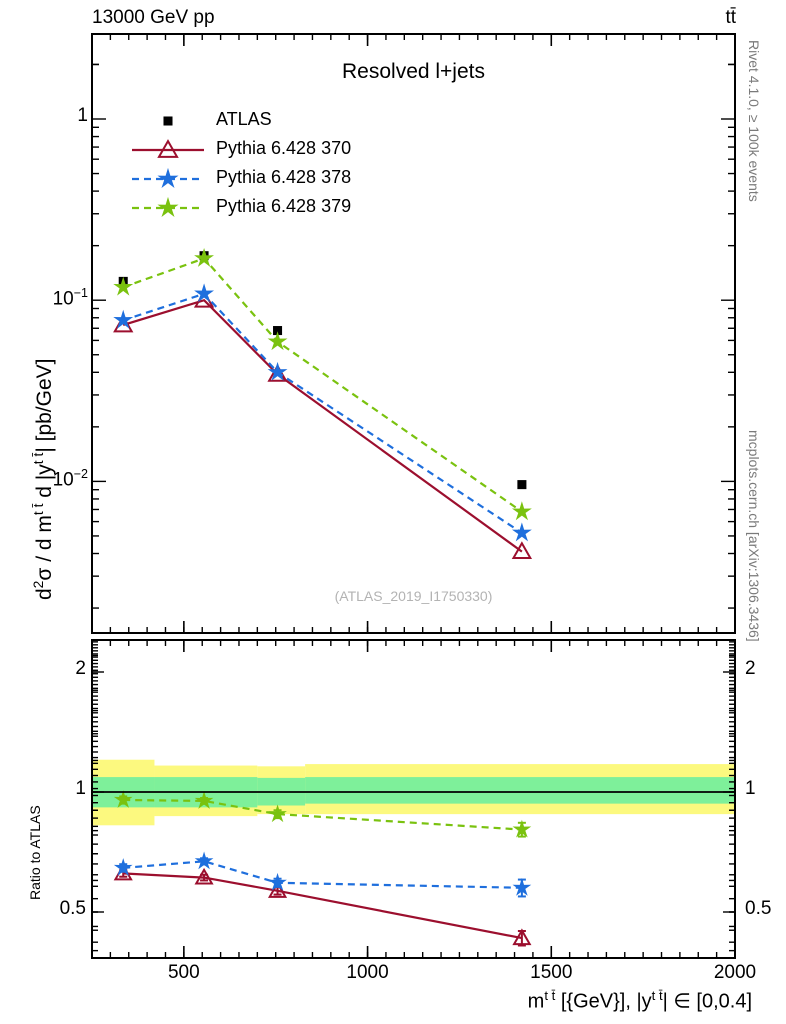  Describe the element at coordinates (284, 177) in the screenshot. I see `legend-item-label: Pythia 6.428 378` at that location.